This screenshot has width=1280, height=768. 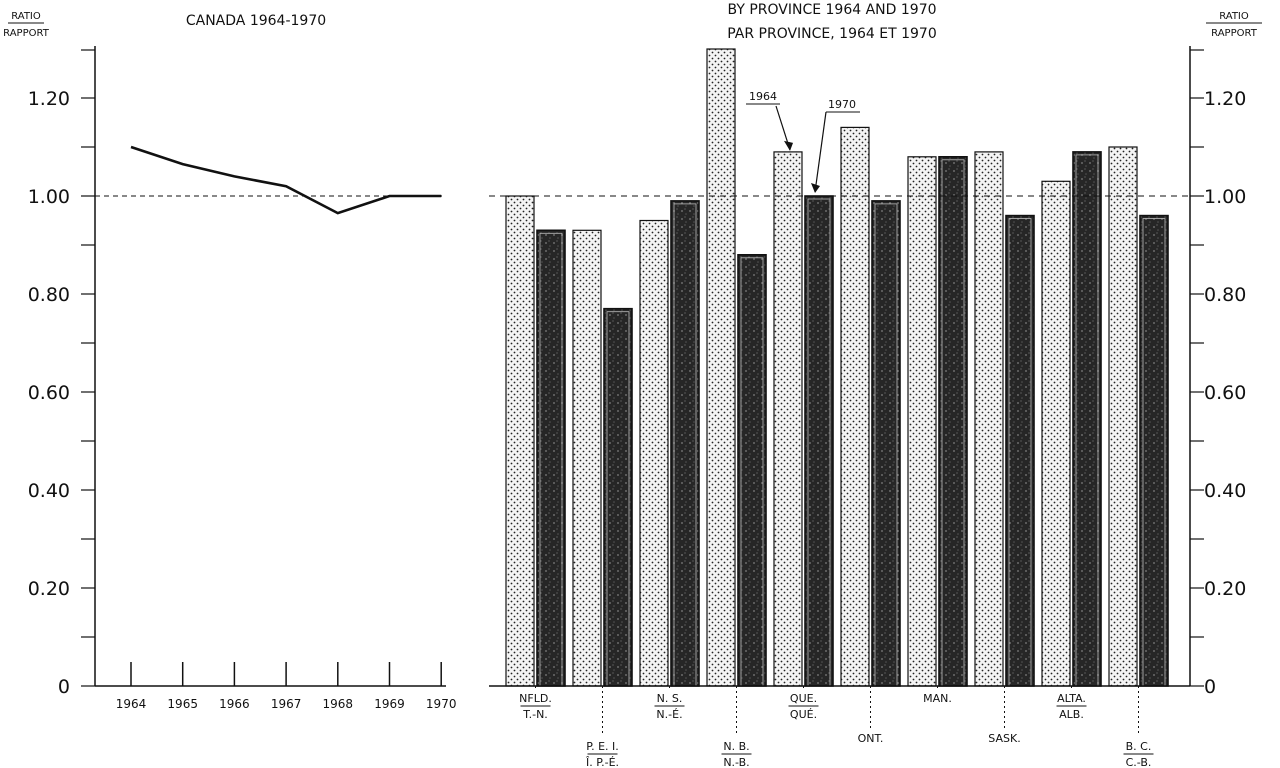 What do you see at coordinates (1071, 714) in the screenshot?
I see `category-label-fr: ALB.` at bounding box center [1071, 714].